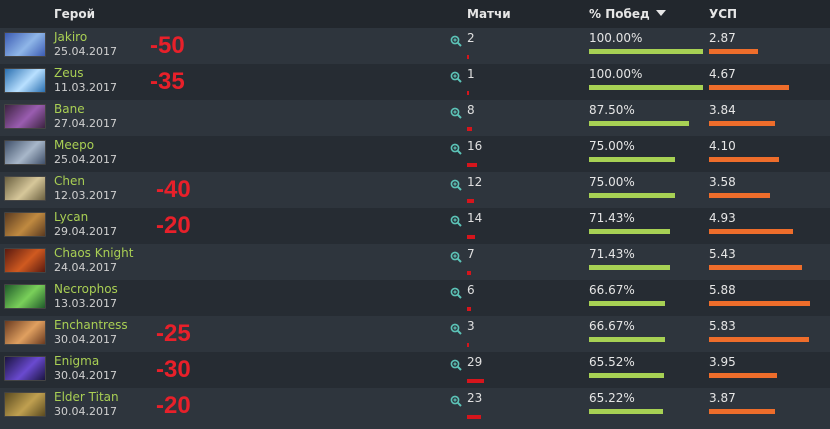 The width and height of the screenshot is (830, 429). Describe the element at coordinates (722, 254) in the screenshot. I see `ksp-value: 5.43` at that location.